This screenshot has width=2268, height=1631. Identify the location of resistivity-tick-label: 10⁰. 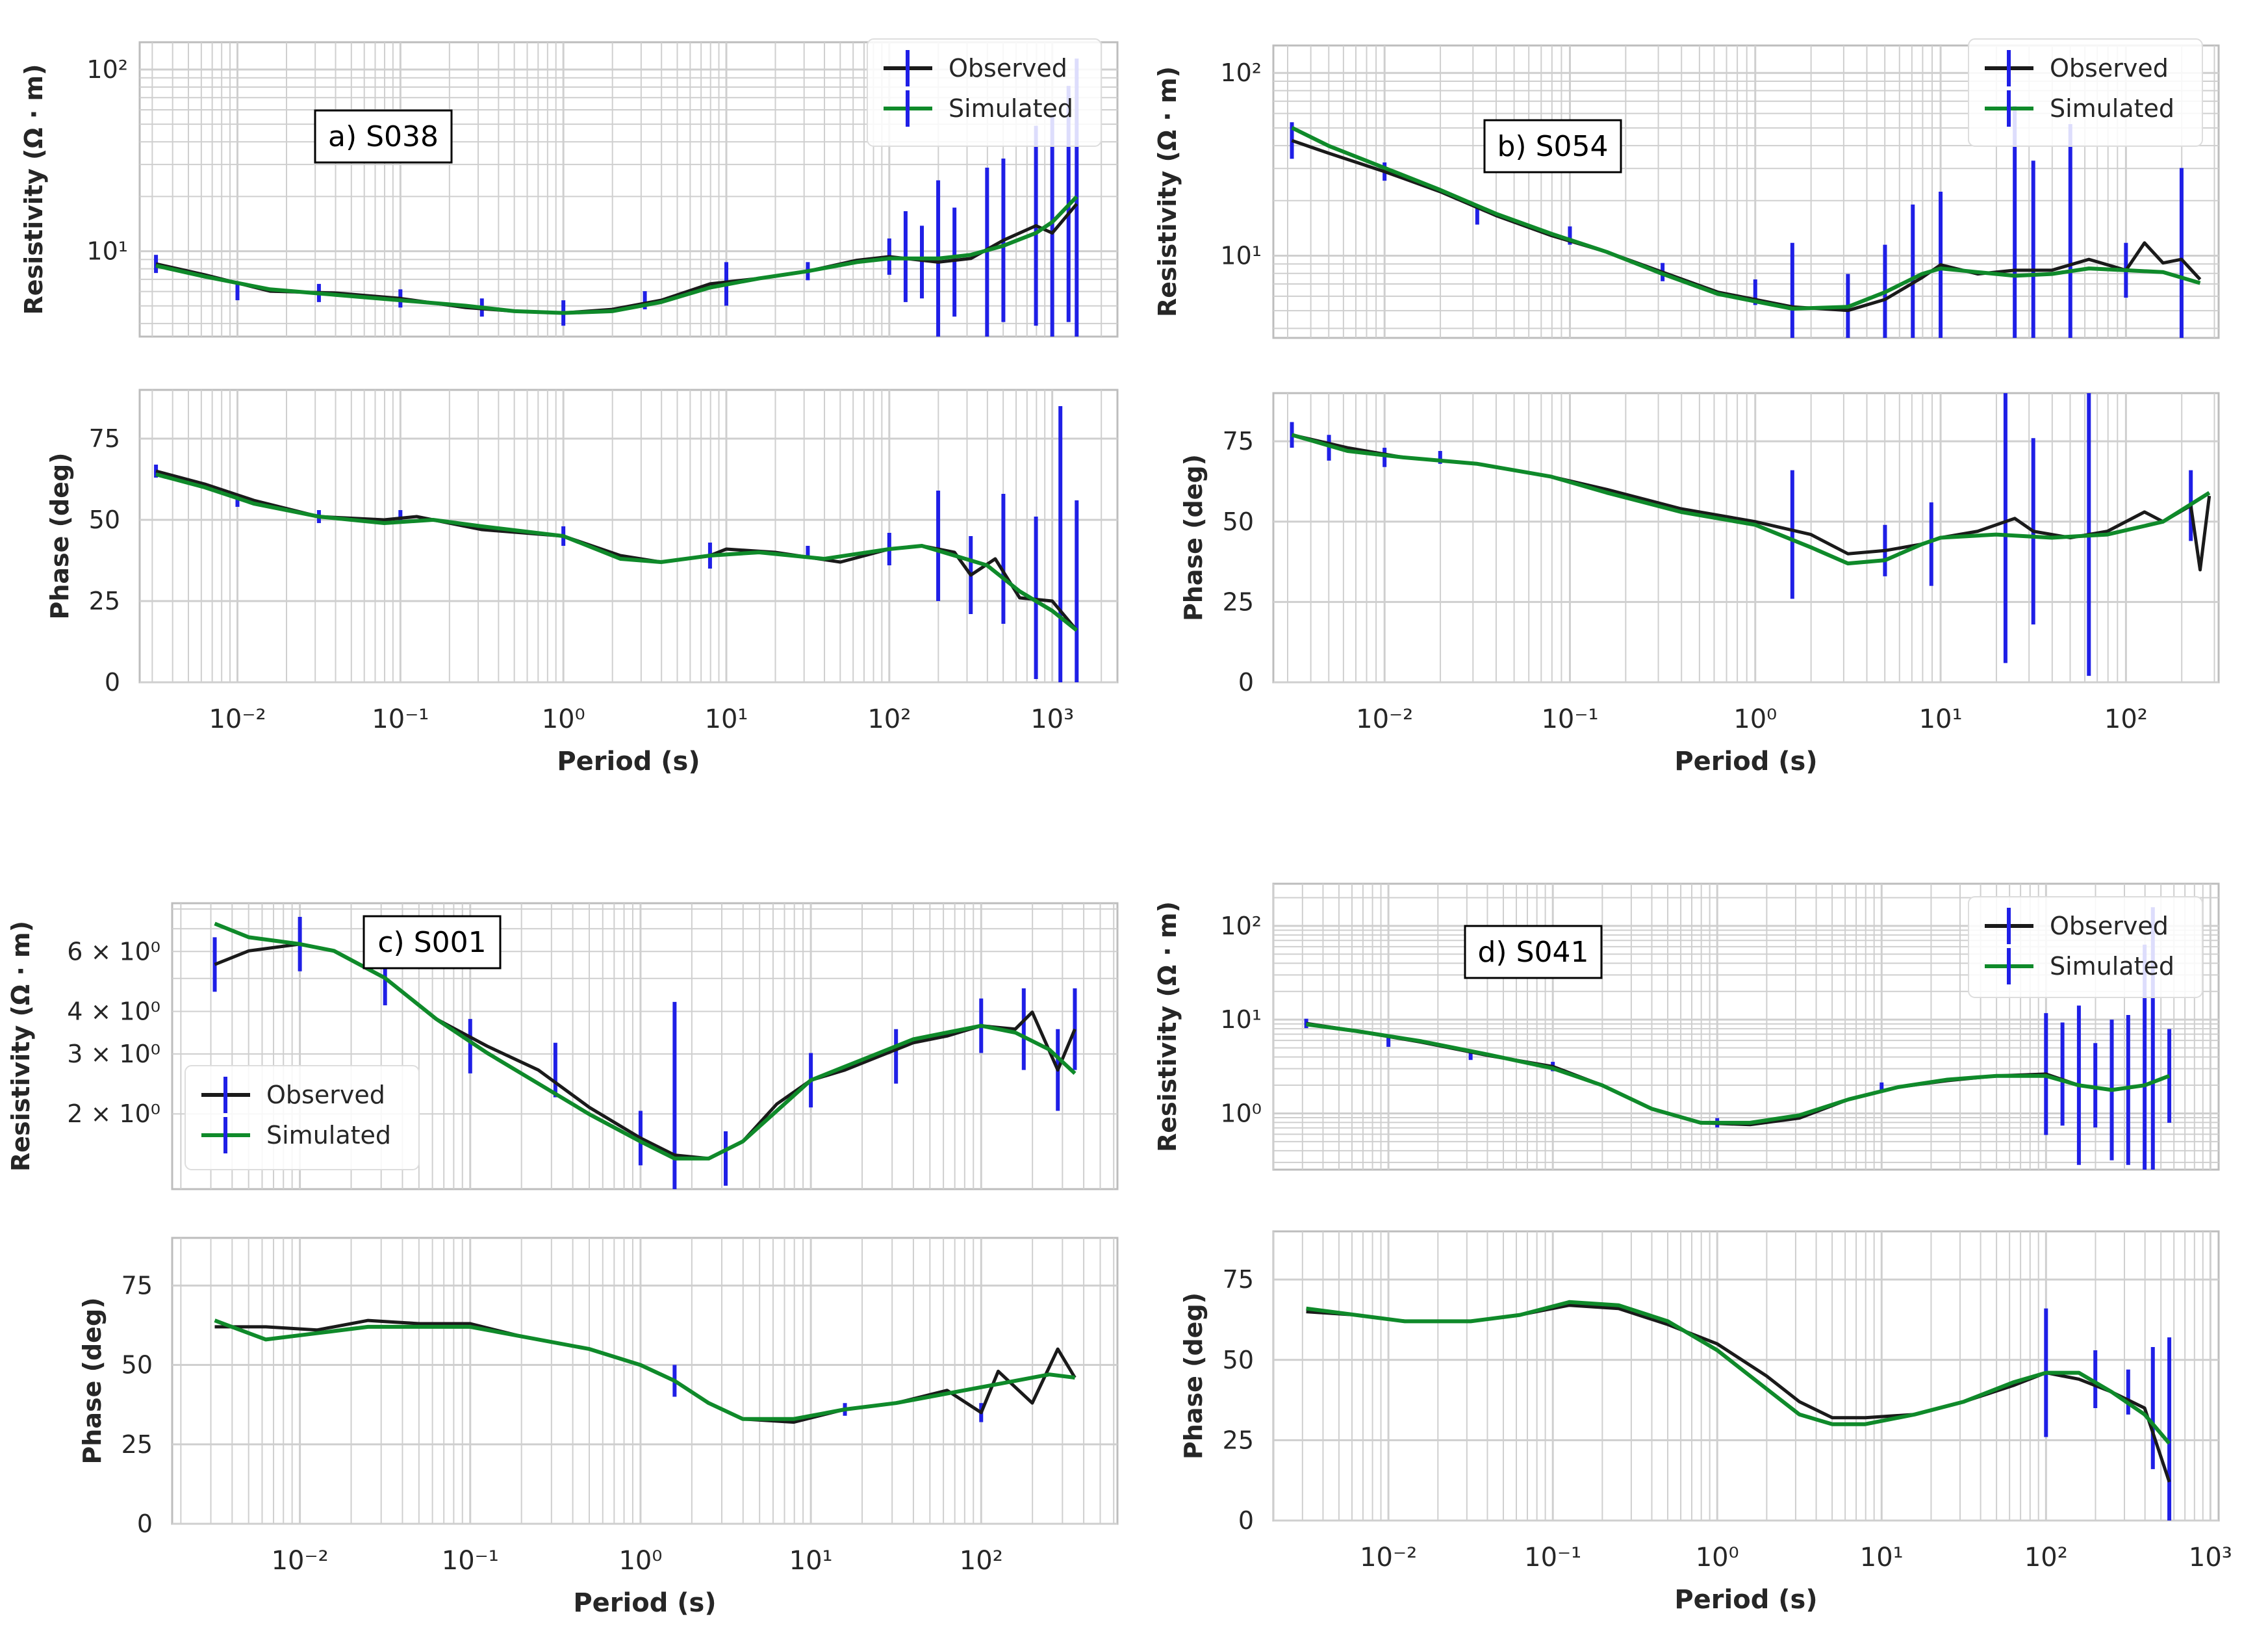
(1241, 1113).